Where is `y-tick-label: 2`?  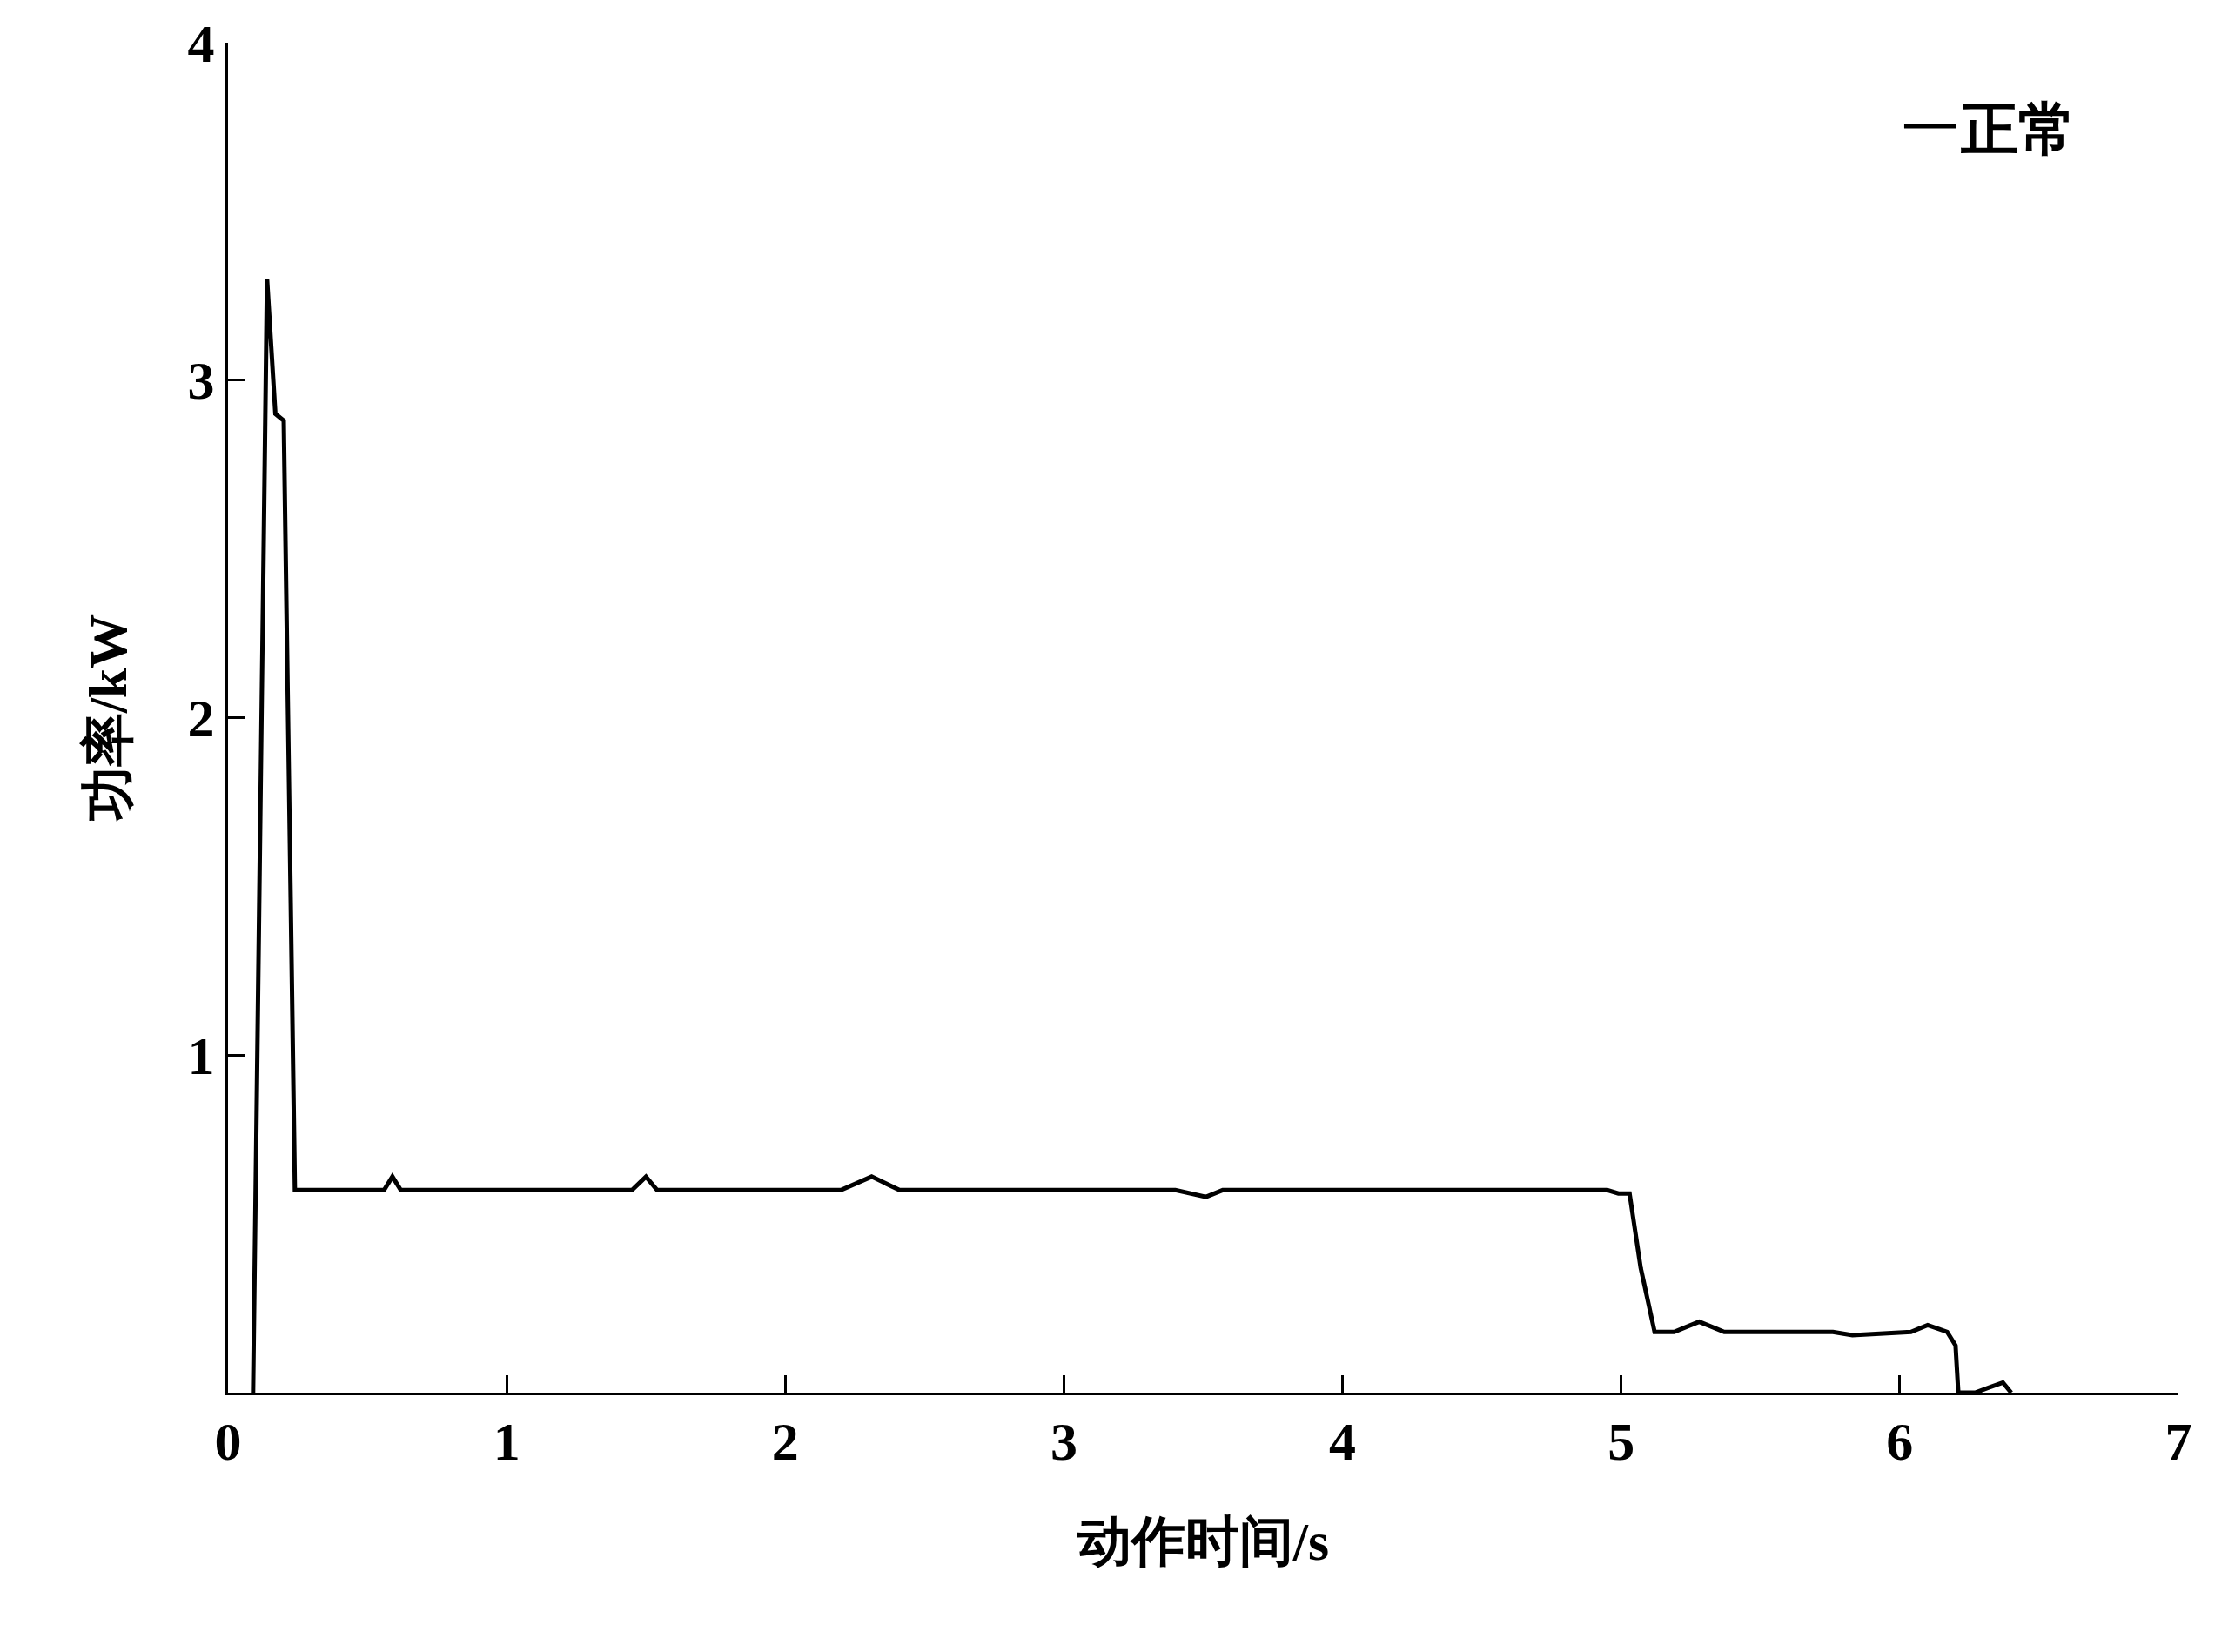
y-tick-label: 2 is located at coordinates (201, 719).